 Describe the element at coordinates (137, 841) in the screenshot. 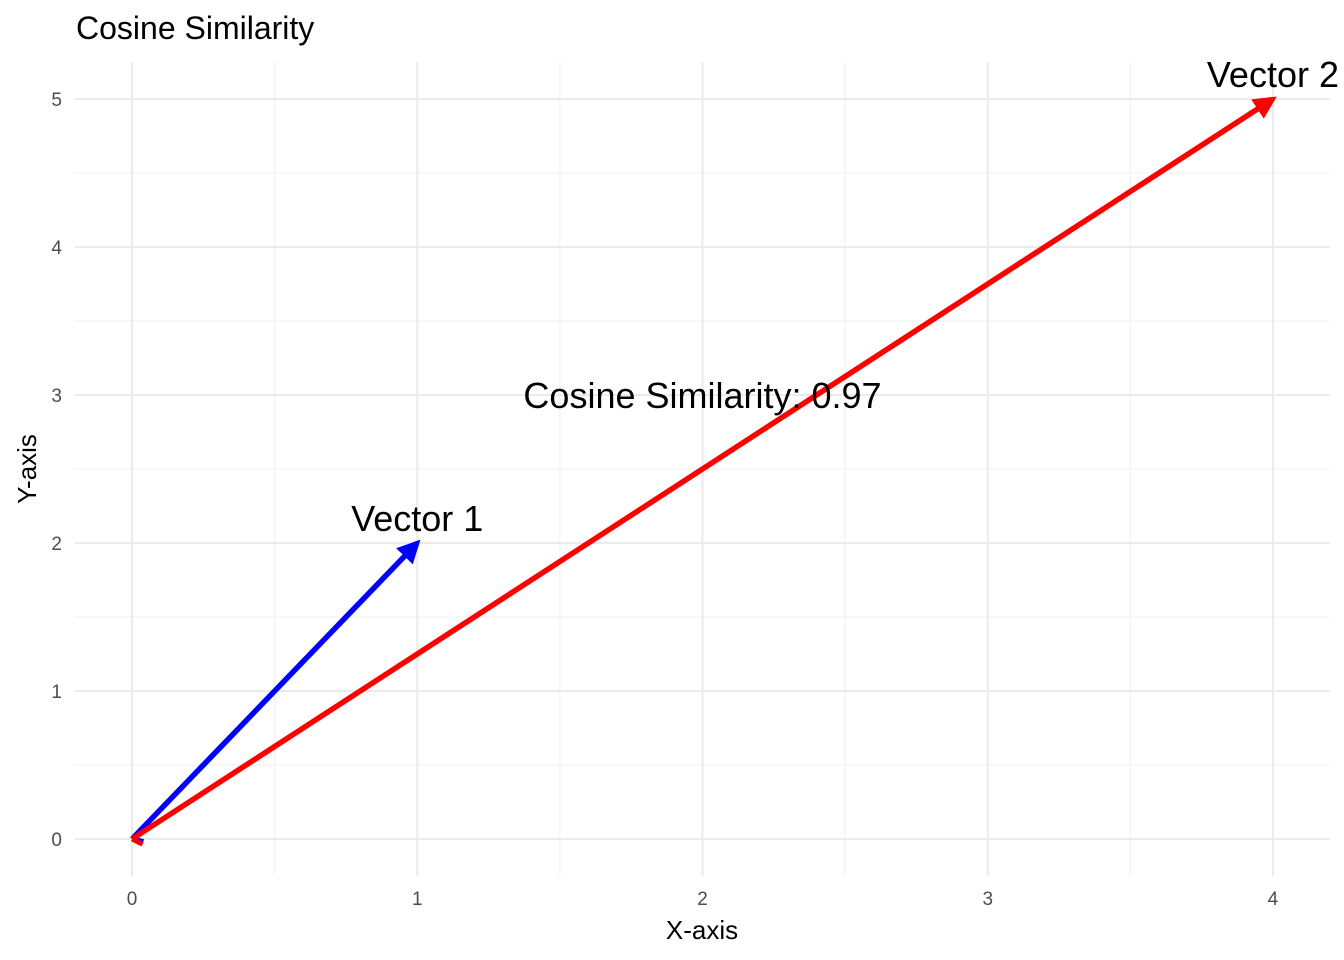

I see `vector-2-tail` at that location.